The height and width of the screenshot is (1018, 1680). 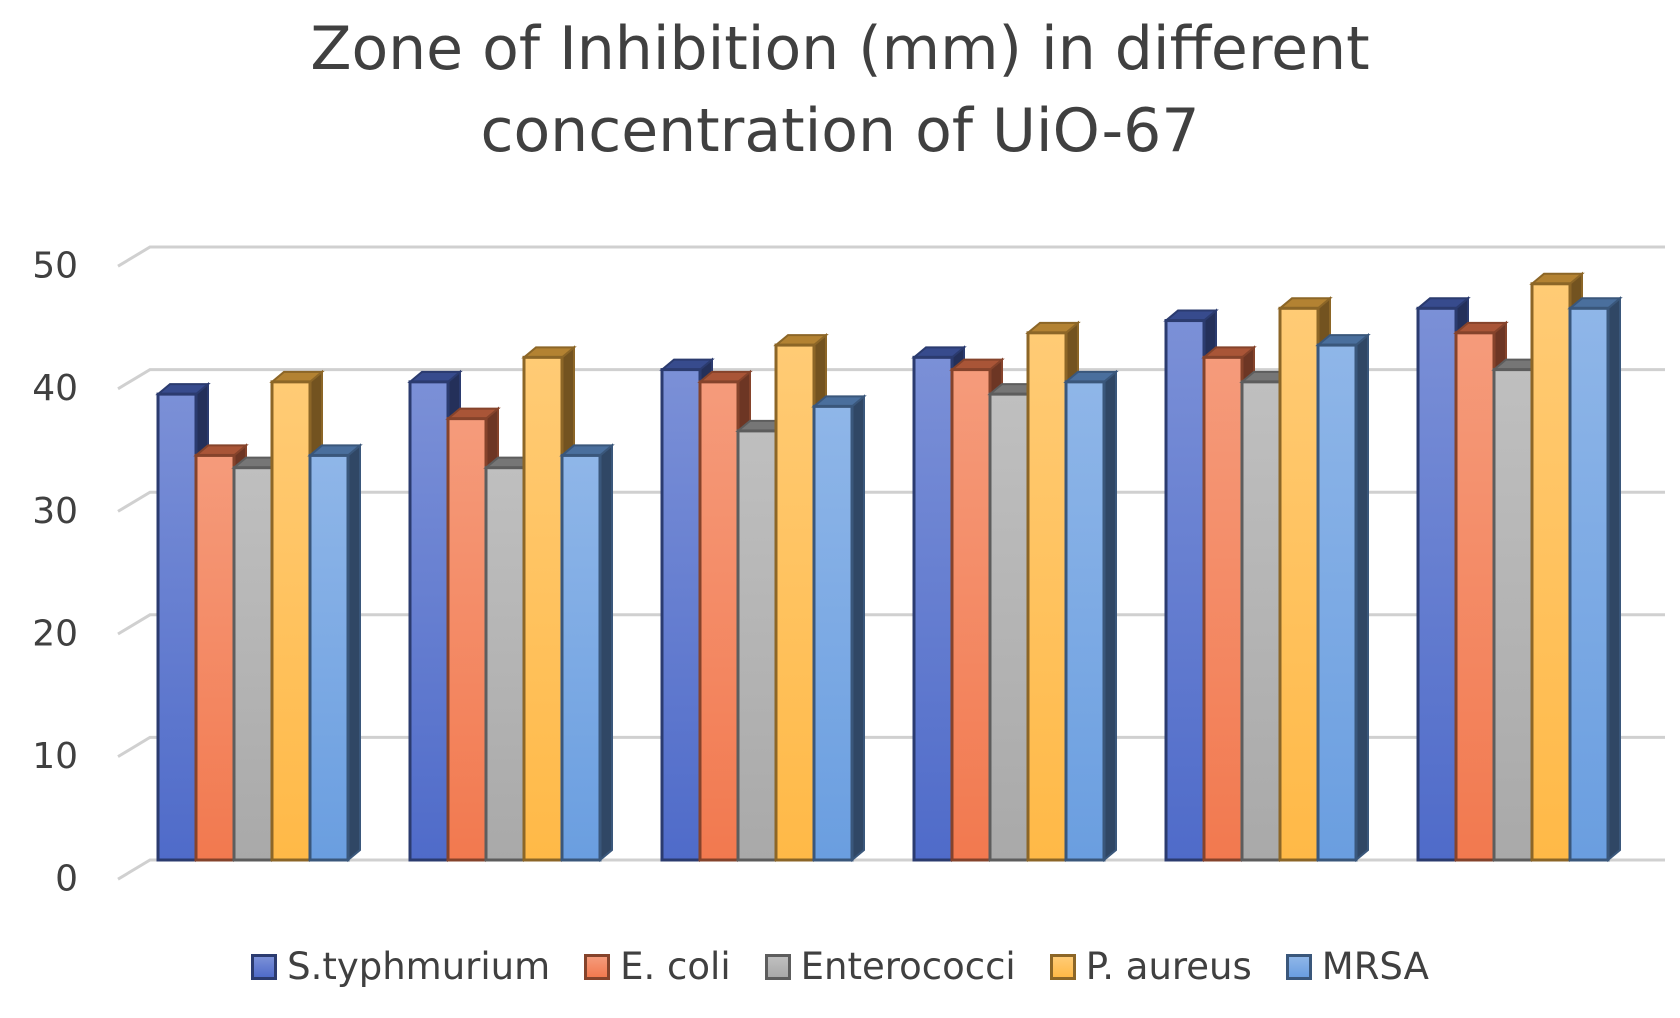 What do you see at coordinates (1375, 966) in the screenshot?
I see `legend-label: MRSA` at bounding box center [1375, 966].